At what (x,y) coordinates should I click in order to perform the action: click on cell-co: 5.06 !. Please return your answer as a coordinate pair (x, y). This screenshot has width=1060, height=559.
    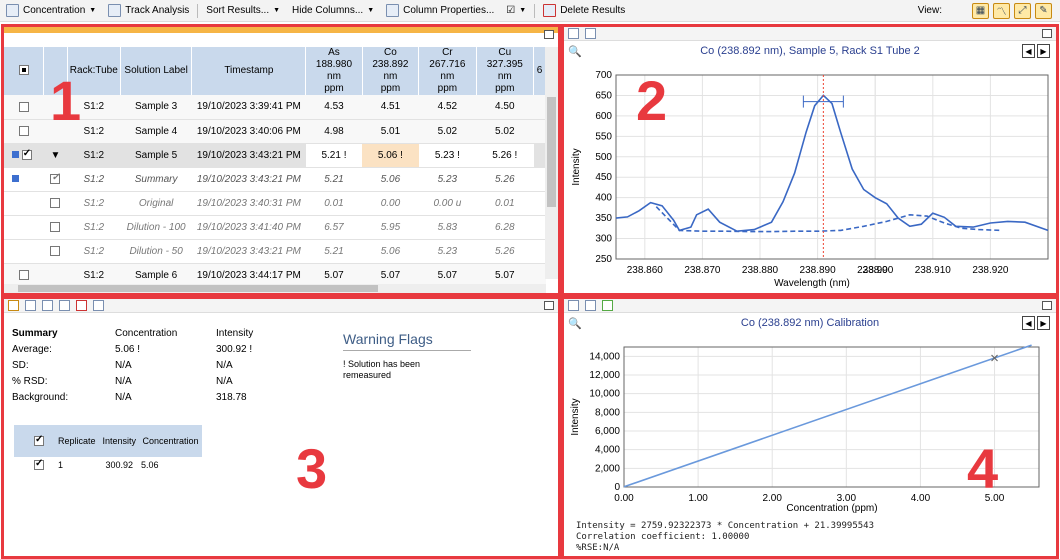
    Looking at the image, I should click on (390, 155).